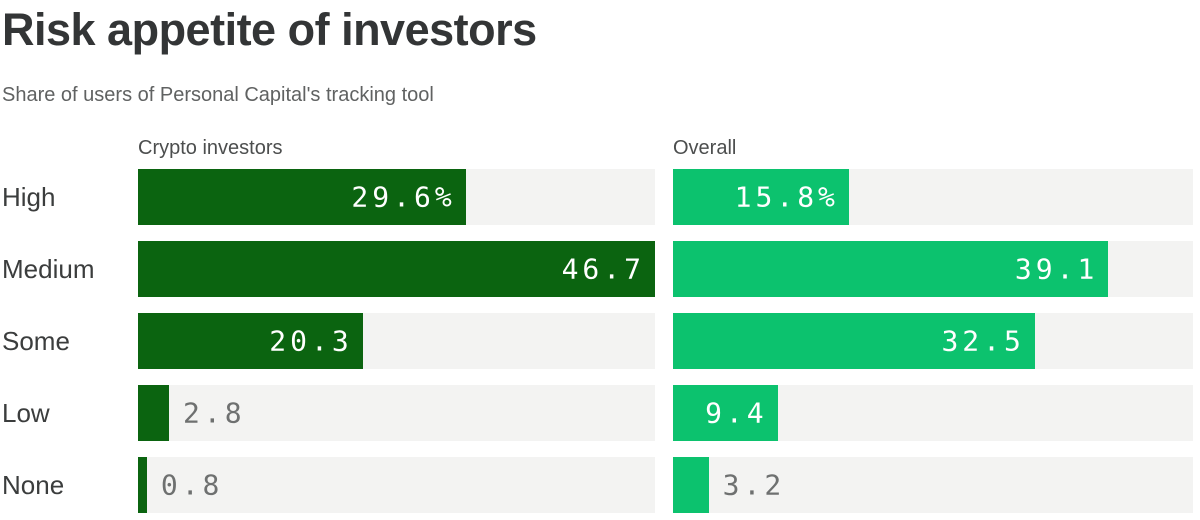 The width and height of the screenshot is (1200, 520). Describe the element at coordinates (403, 197) in the screenshot. I see `bar-value-label: 29.6%` at that location.